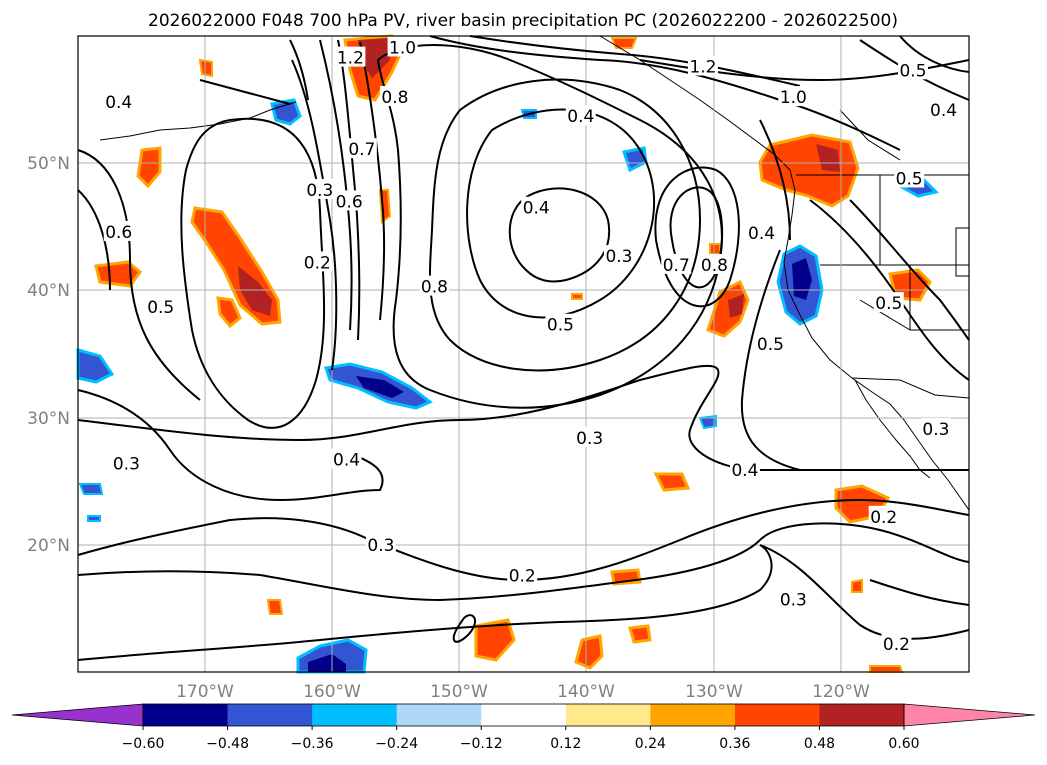 The height and width of the screenshot is (765, 1047). I want to click on colorbar-tick-label: 0.24, so click(650, 744).